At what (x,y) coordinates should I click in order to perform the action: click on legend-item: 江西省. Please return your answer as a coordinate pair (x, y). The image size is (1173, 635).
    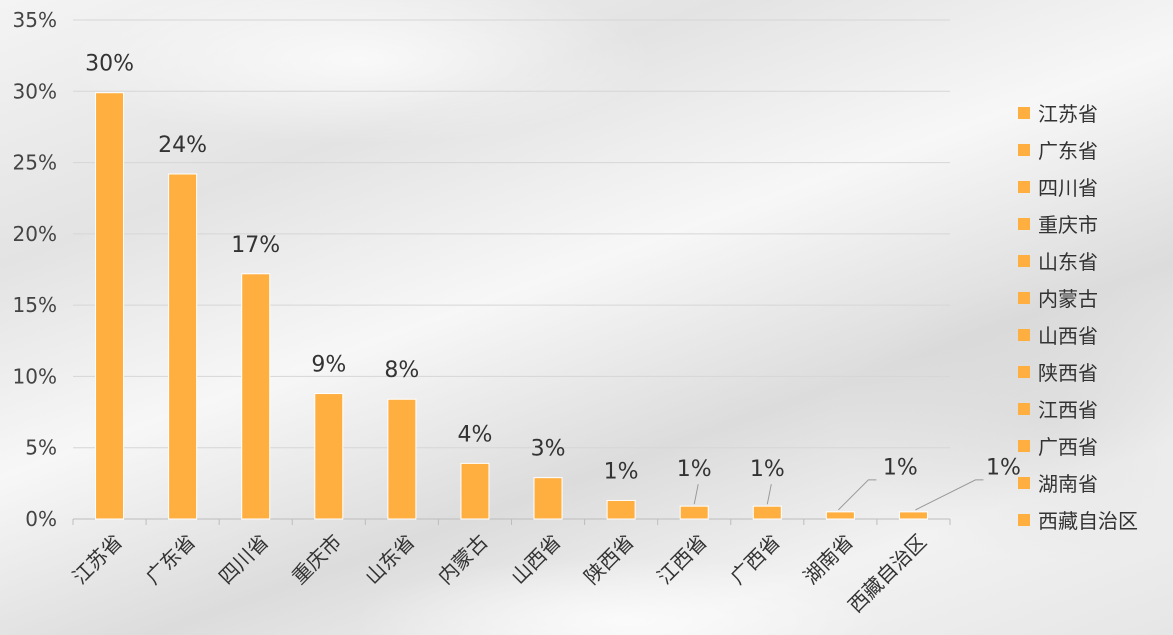
    Looking at the image, I should click on (1078, 408).